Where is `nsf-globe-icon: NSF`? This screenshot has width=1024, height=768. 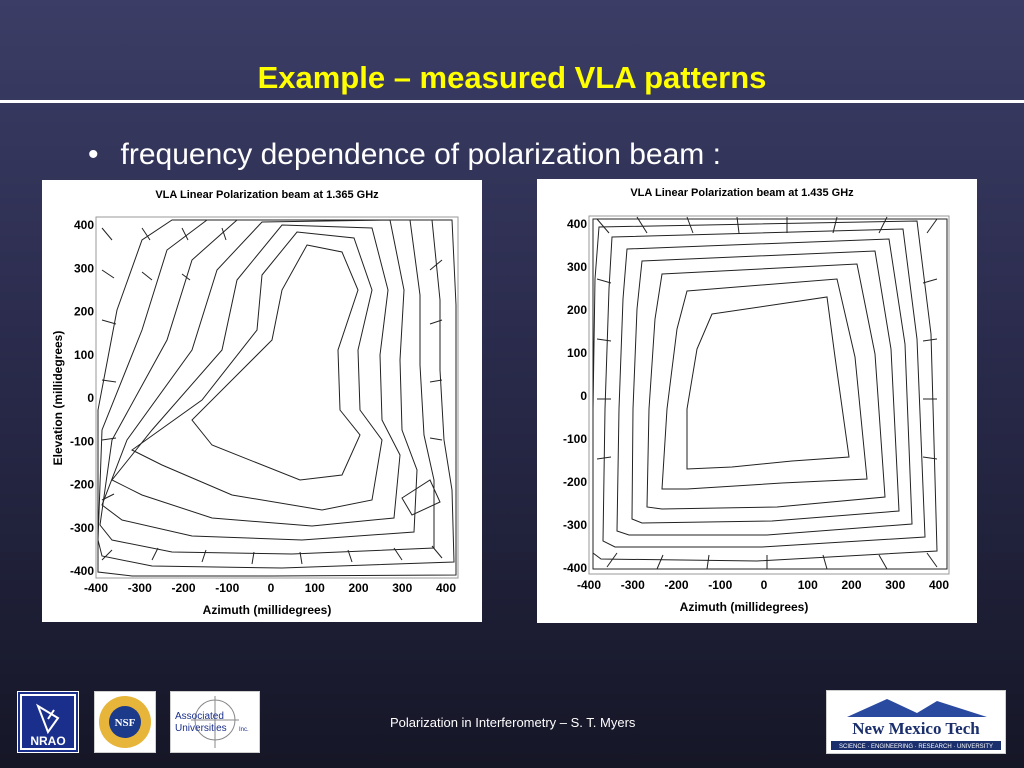
nsf-globe-icon: NSF is located at coordinates (125, 722).